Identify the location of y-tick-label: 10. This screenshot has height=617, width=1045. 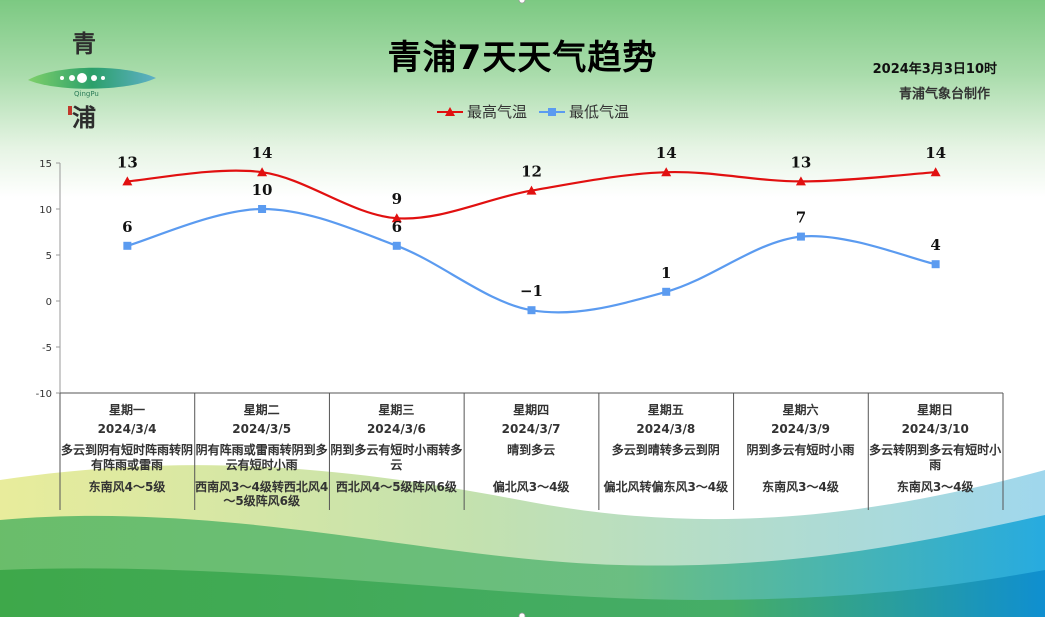
(45, 210).